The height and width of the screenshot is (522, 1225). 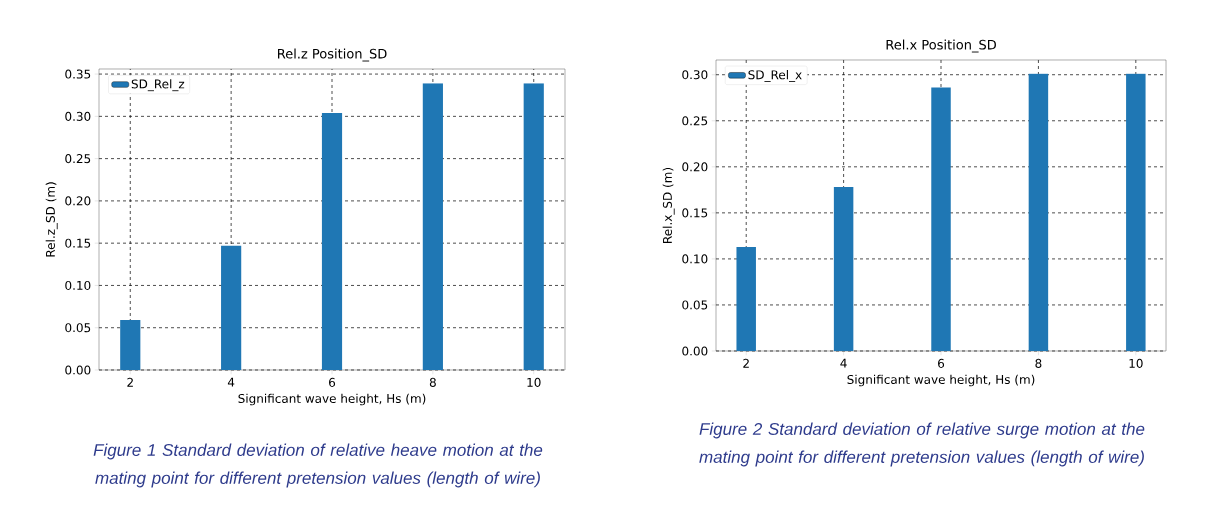 I want to click on y-tick-label: 0.35, so click(x=78, y=74).